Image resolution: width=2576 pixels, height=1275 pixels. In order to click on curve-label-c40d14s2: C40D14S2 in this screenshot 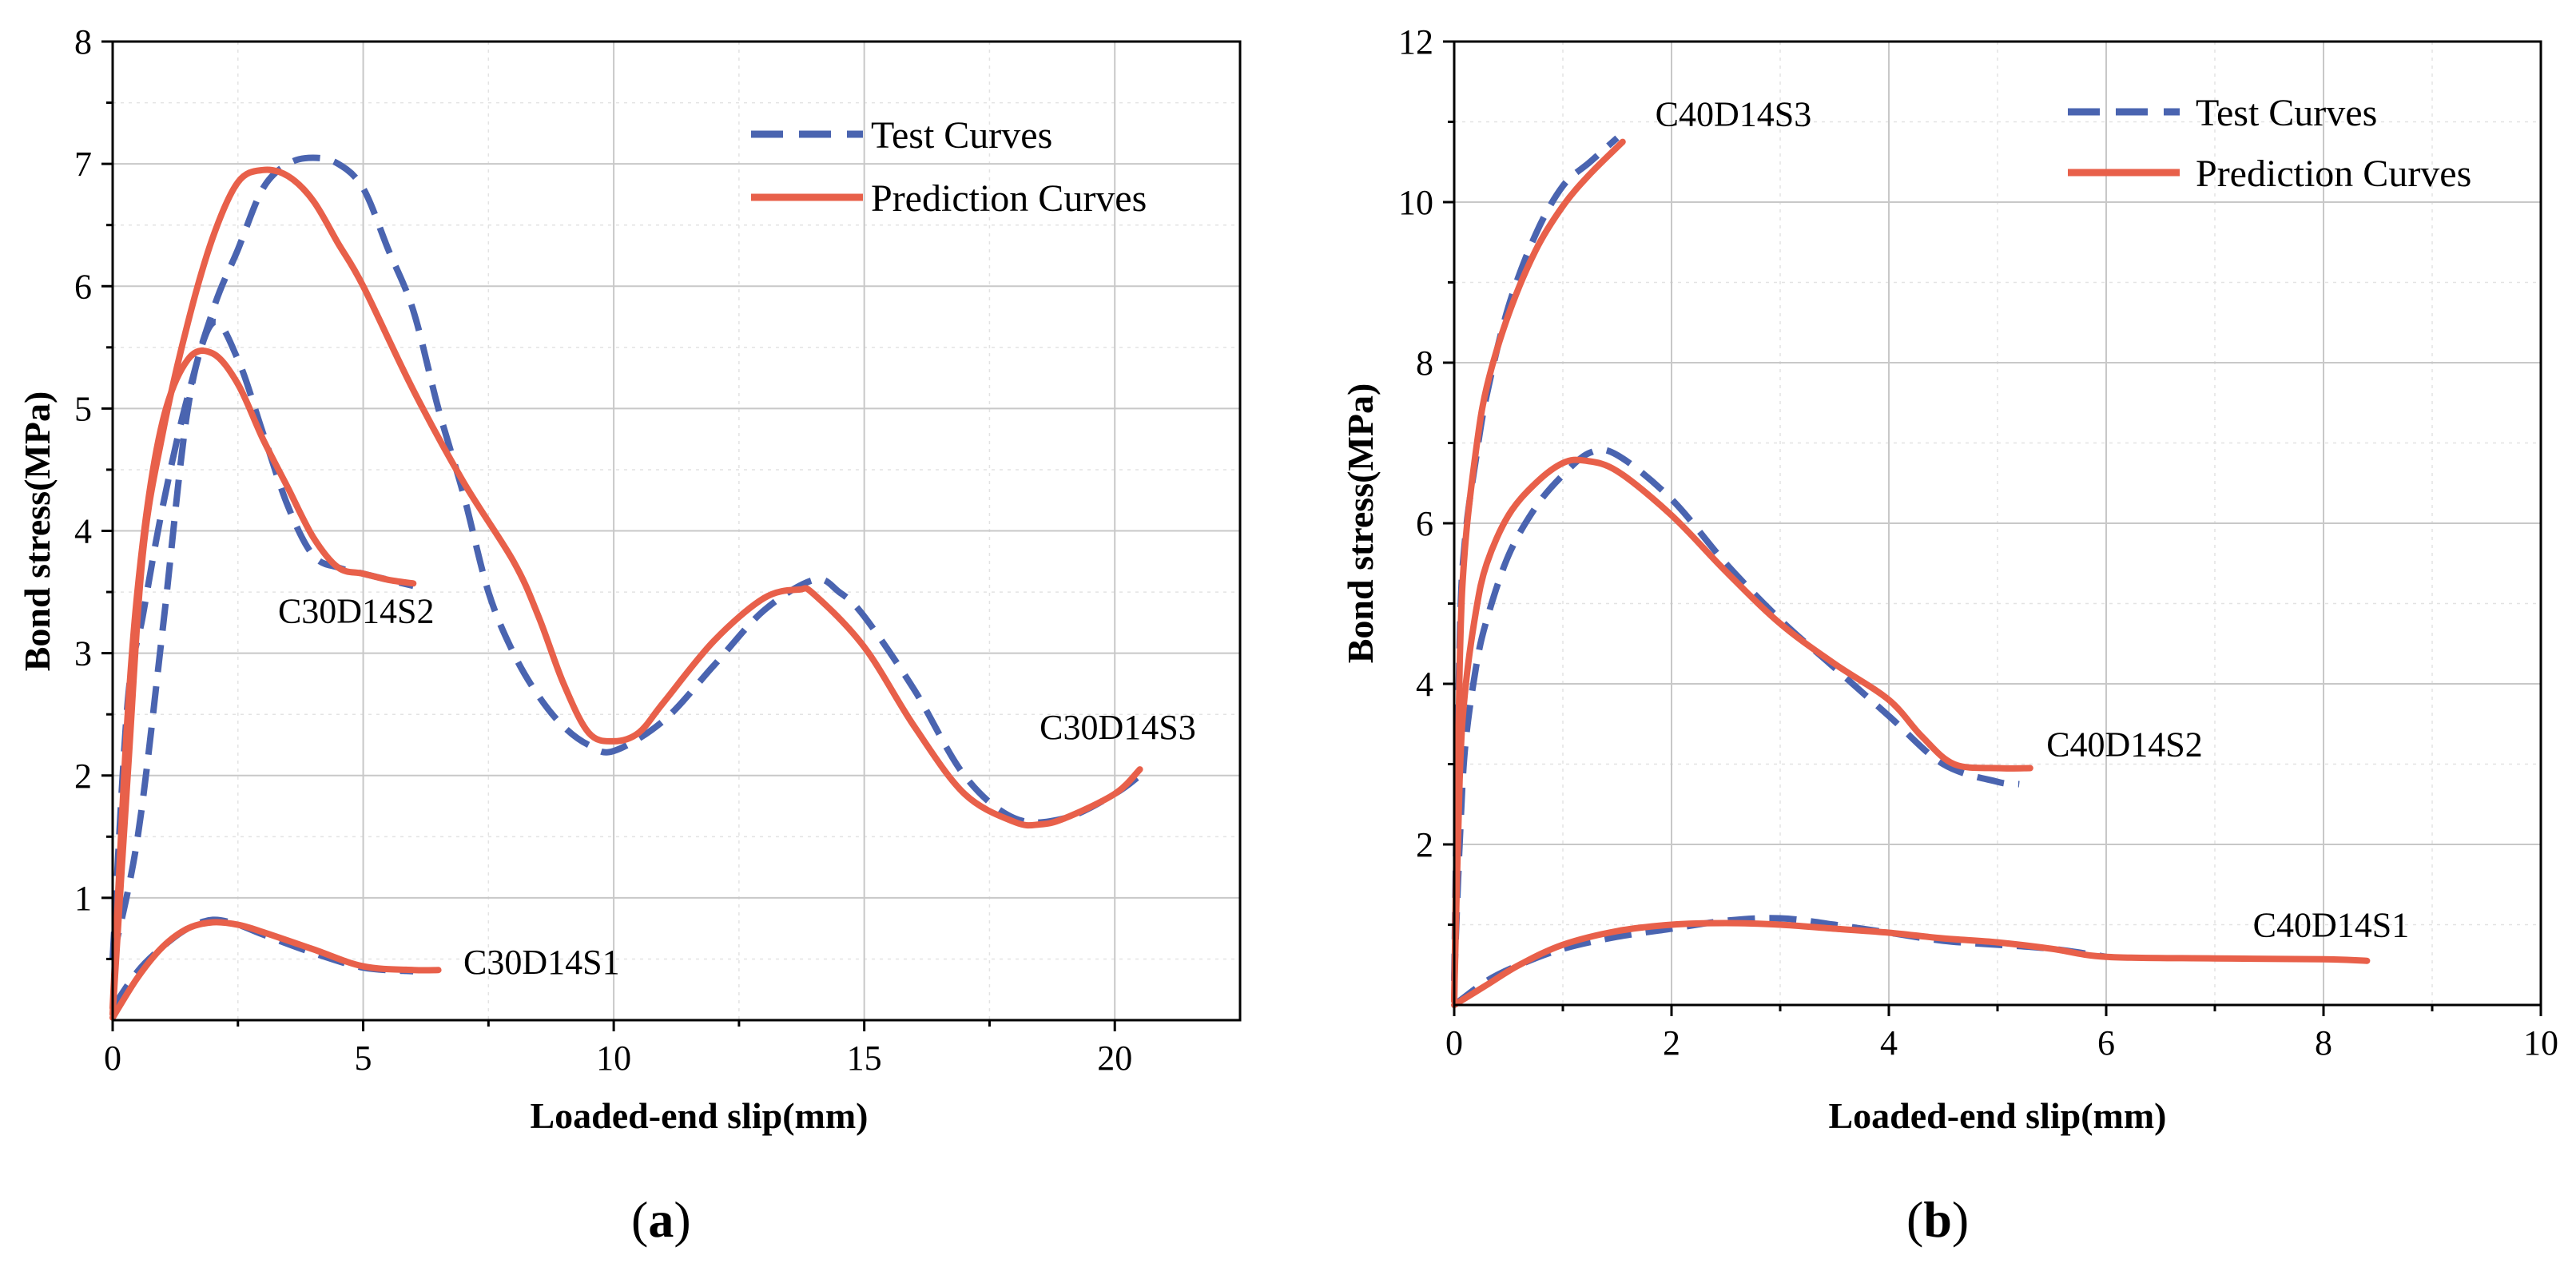, I will do `click(2124, 744)`.